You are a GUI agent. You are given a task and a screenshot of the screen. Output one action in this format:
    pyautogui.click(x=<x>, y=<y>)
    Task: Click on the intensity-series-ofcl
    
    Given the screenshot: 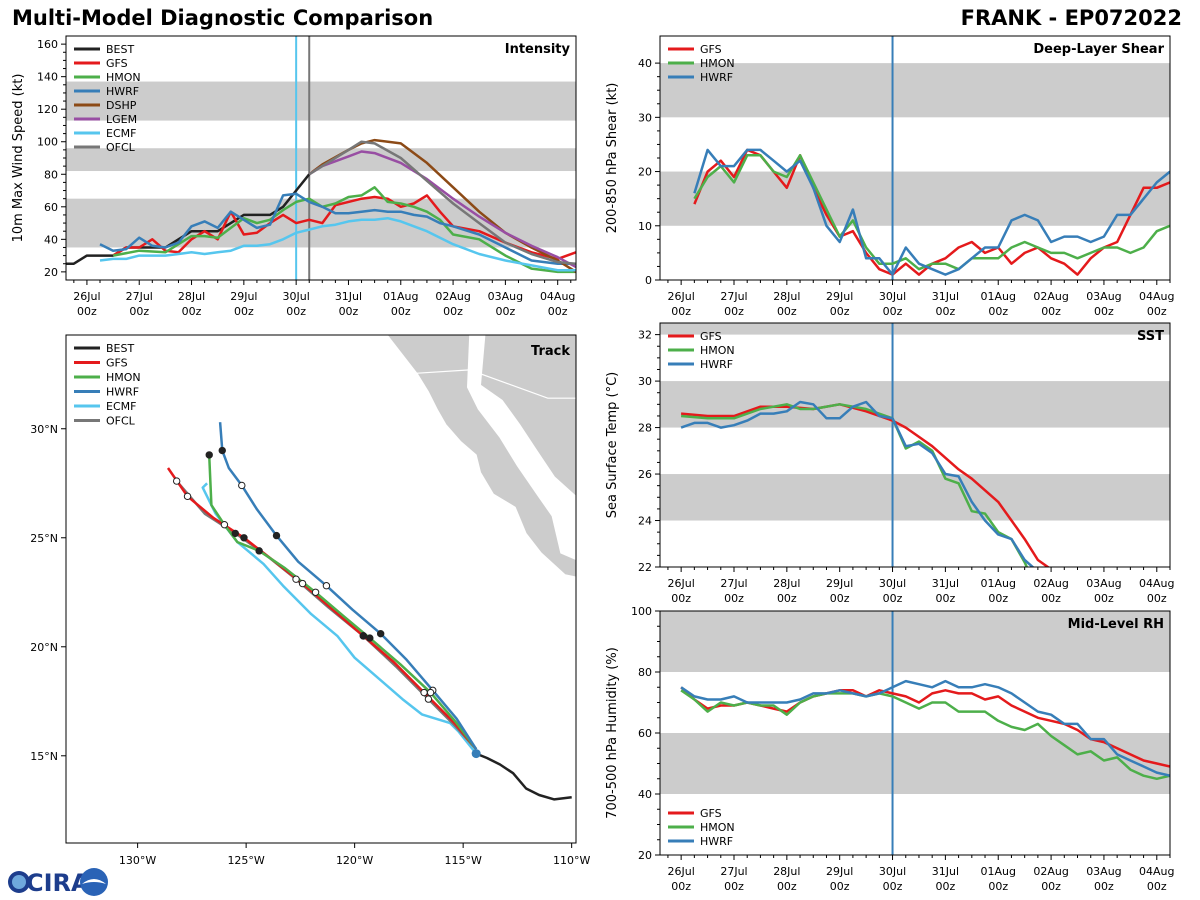 What is the action you would take?
    pyautogui.click(x=442, y=202)
    